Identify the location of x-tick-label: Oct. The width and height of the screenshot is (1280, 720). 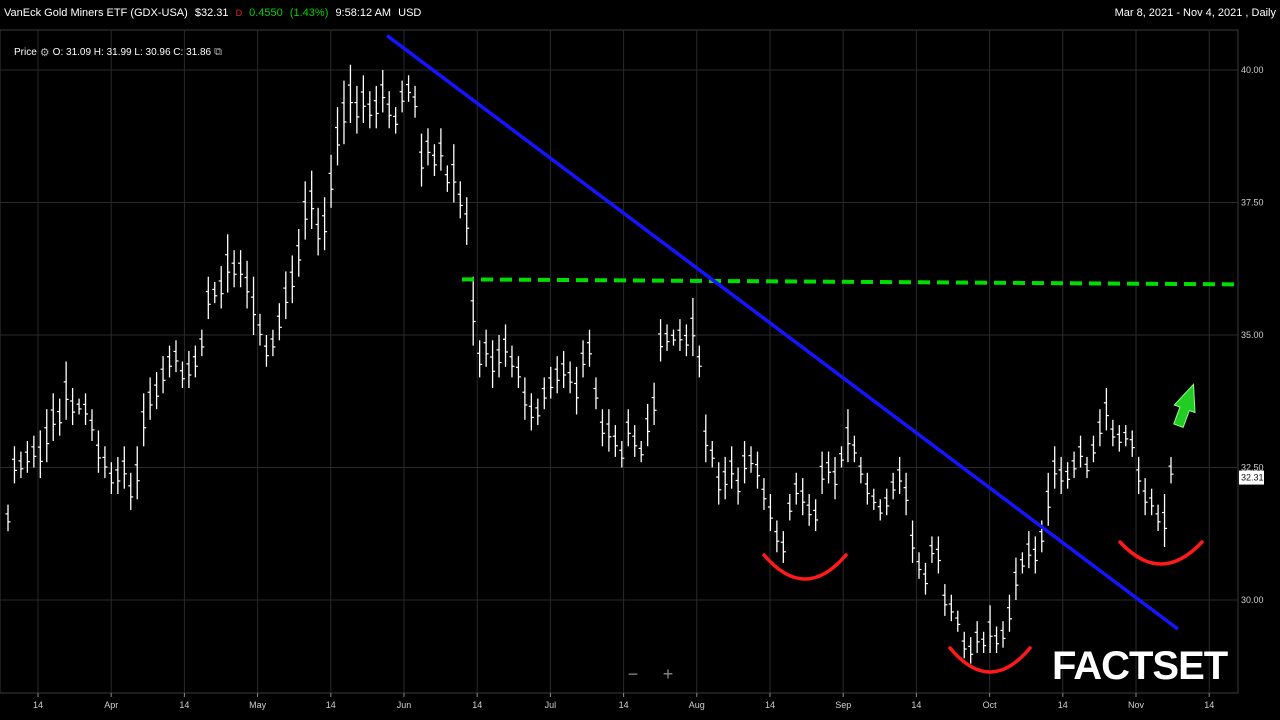
(990, 705).